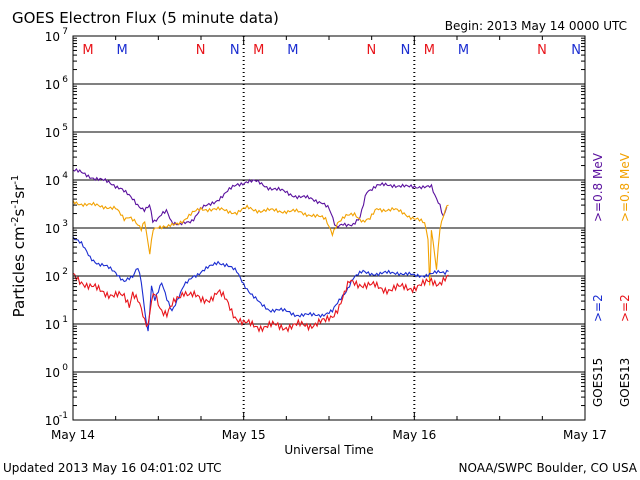  I want to click on x-tick-label: May 15, so click(244, 435).